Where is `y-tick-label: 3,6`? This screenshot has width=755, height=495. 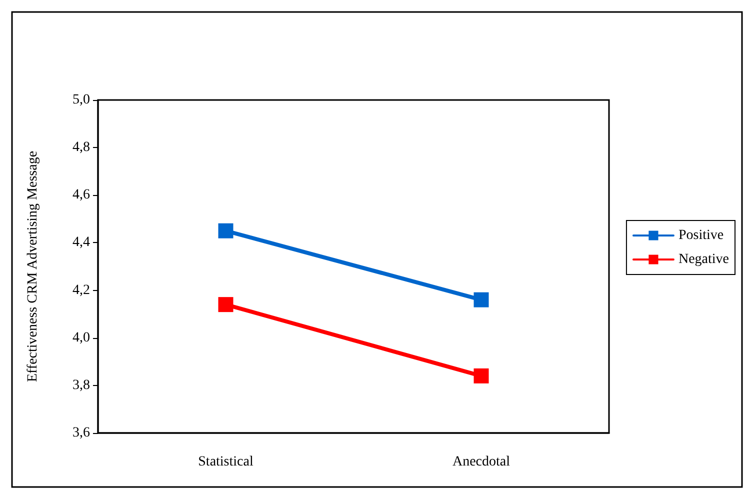 y-tick-label: 3,6 is located at coordinates (81, 433).